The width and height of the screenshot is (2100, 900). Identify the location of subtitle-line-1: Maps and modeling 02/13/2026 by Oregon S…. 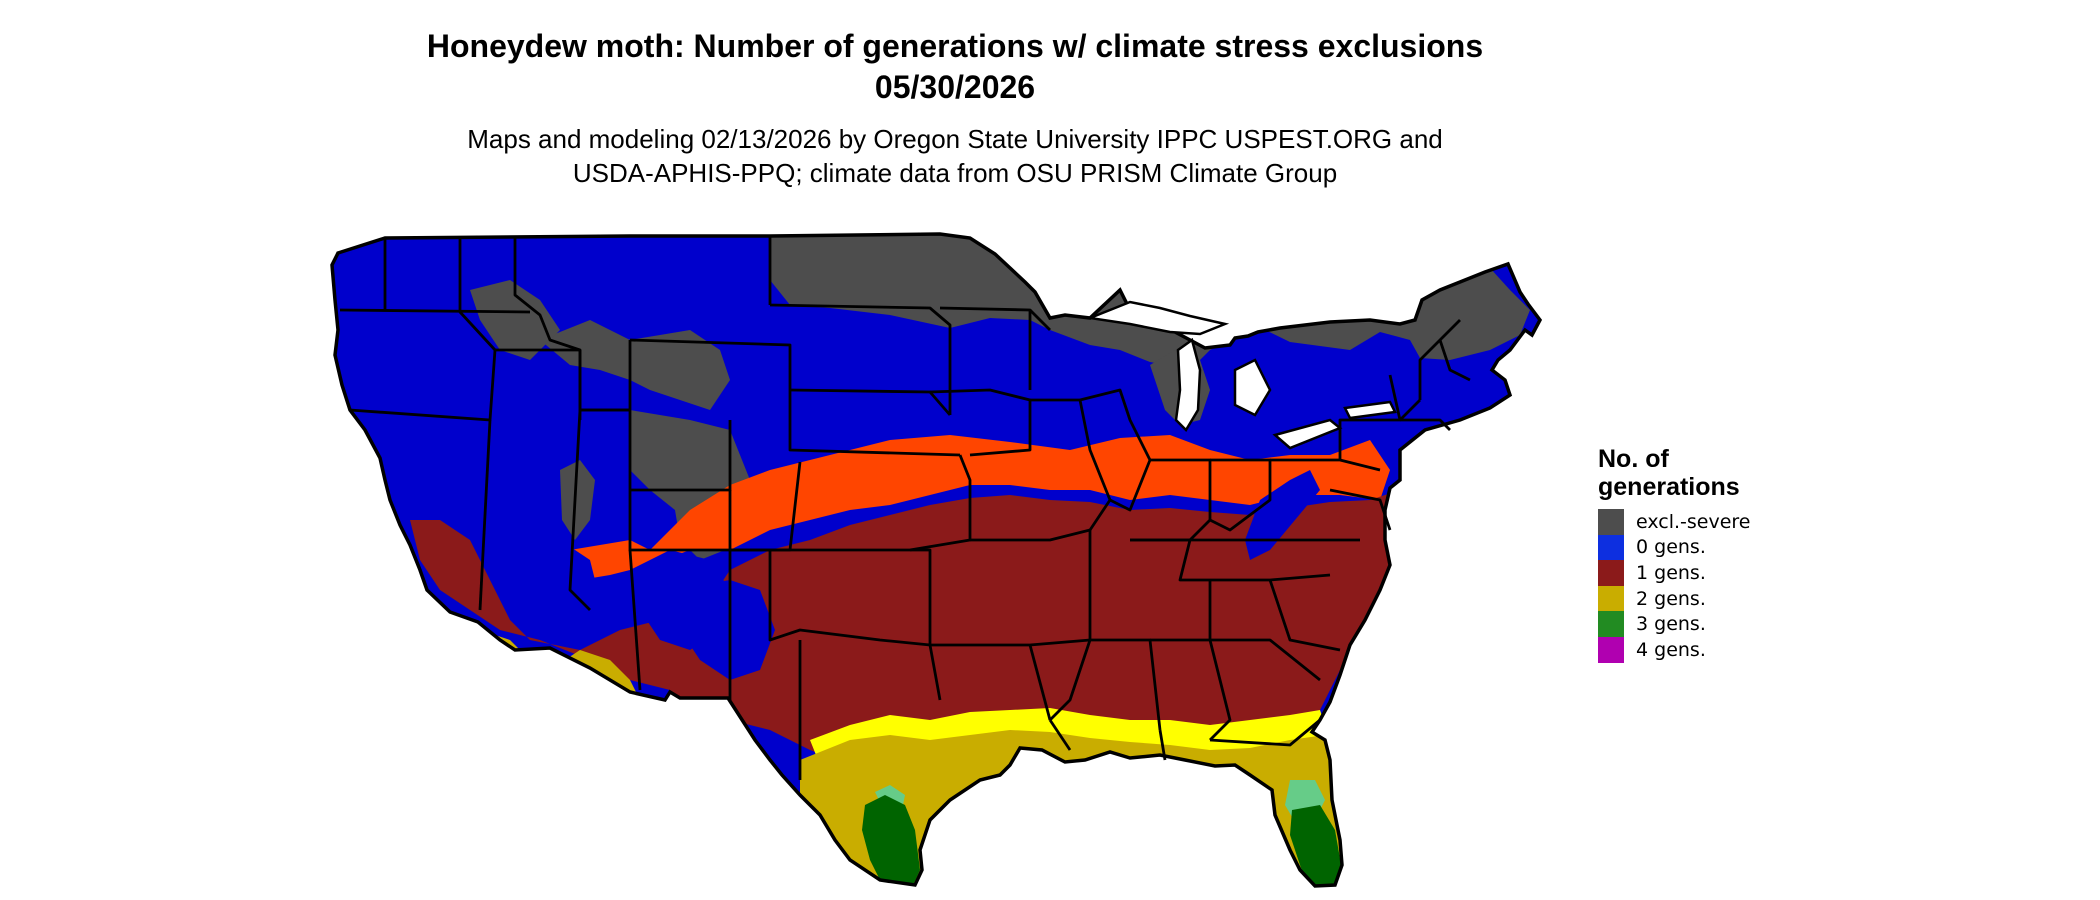
(955, 139).